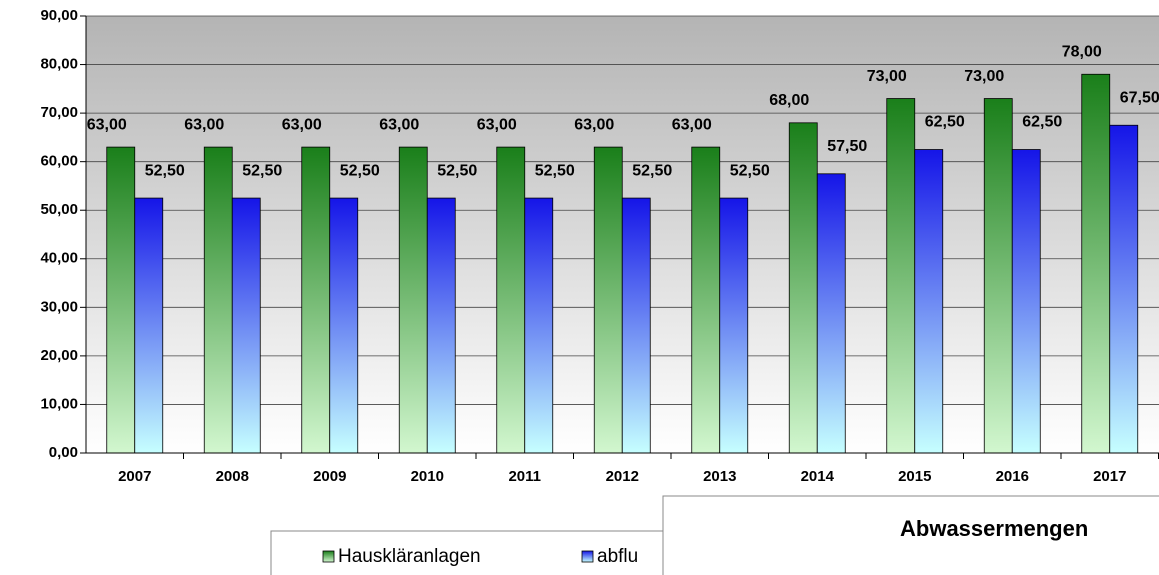 The height and width of the screenshot is (575, 1159). What do you see at coordinates (232, 476) in the screenshot?
I see `x-tick-label: 2008` at bounding box center [232, 476].